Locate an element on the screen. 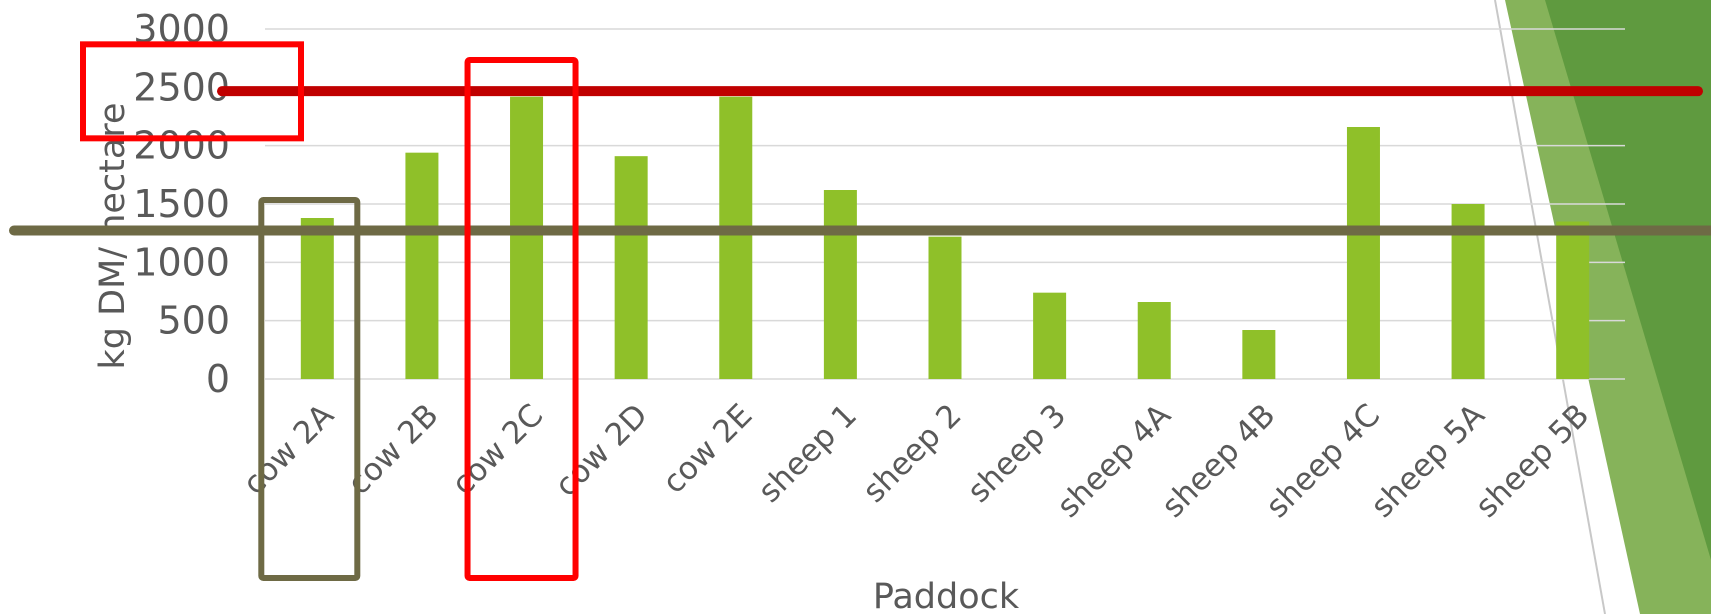 The height and width of the screenshot is (614, 1711). y-tick-label: 2500 is located at coordinates (181, 87).